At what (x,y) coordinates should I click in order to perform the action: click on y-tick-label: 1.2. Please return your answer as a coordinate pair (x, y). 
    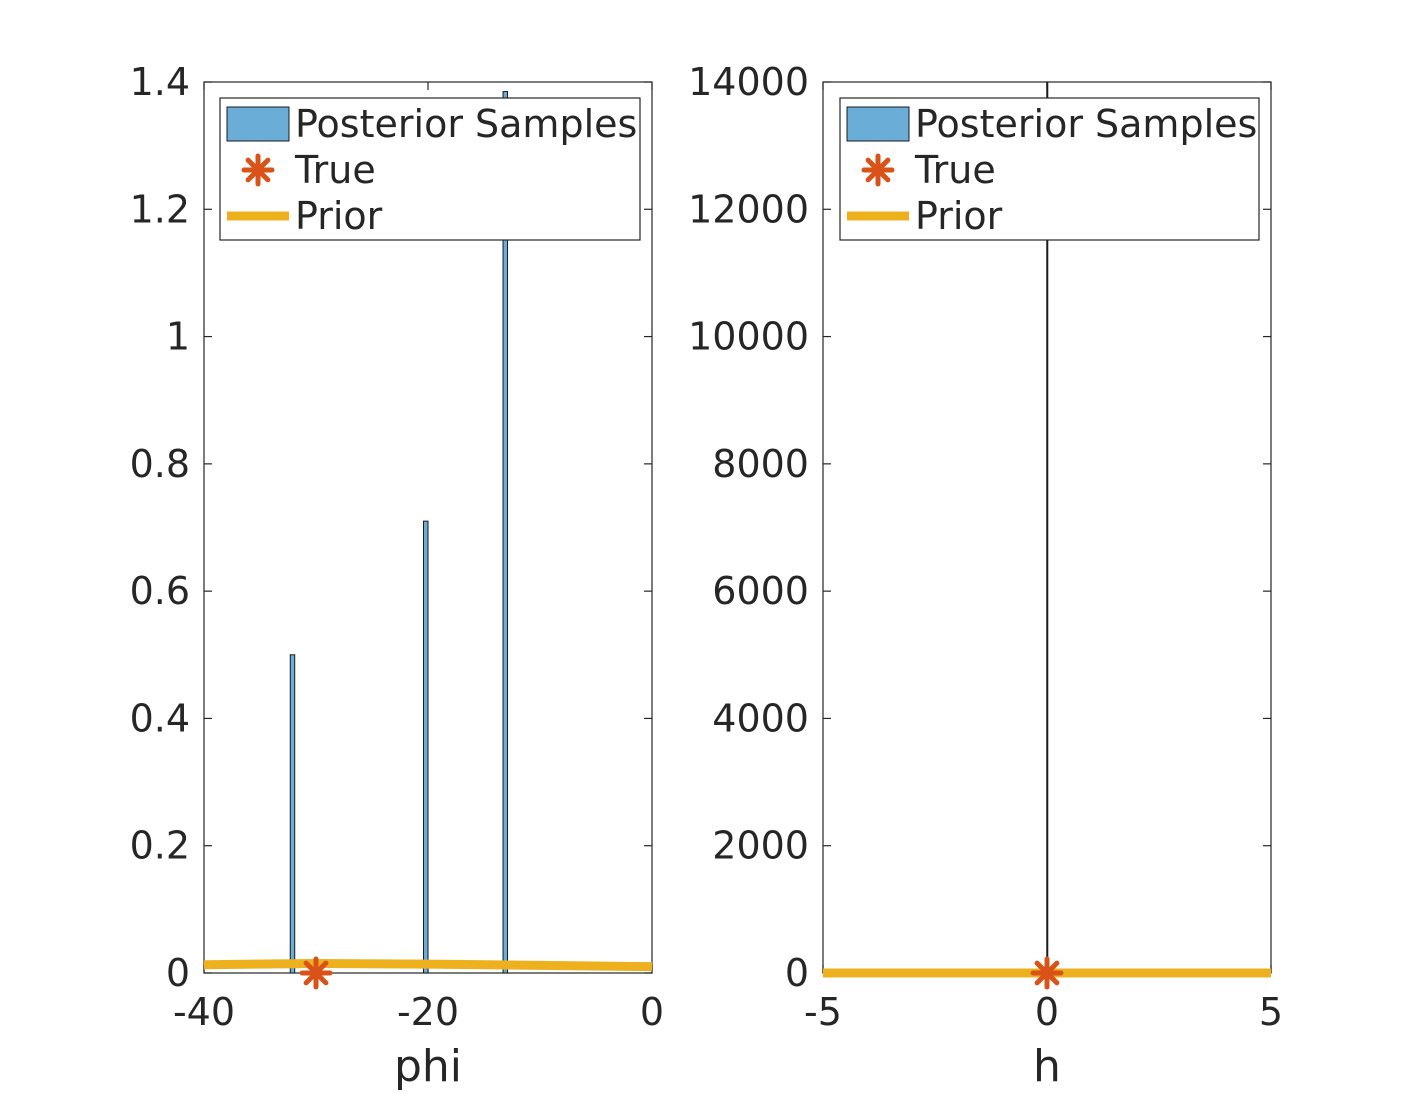
    Looking at the image, I should click on (160, 209).